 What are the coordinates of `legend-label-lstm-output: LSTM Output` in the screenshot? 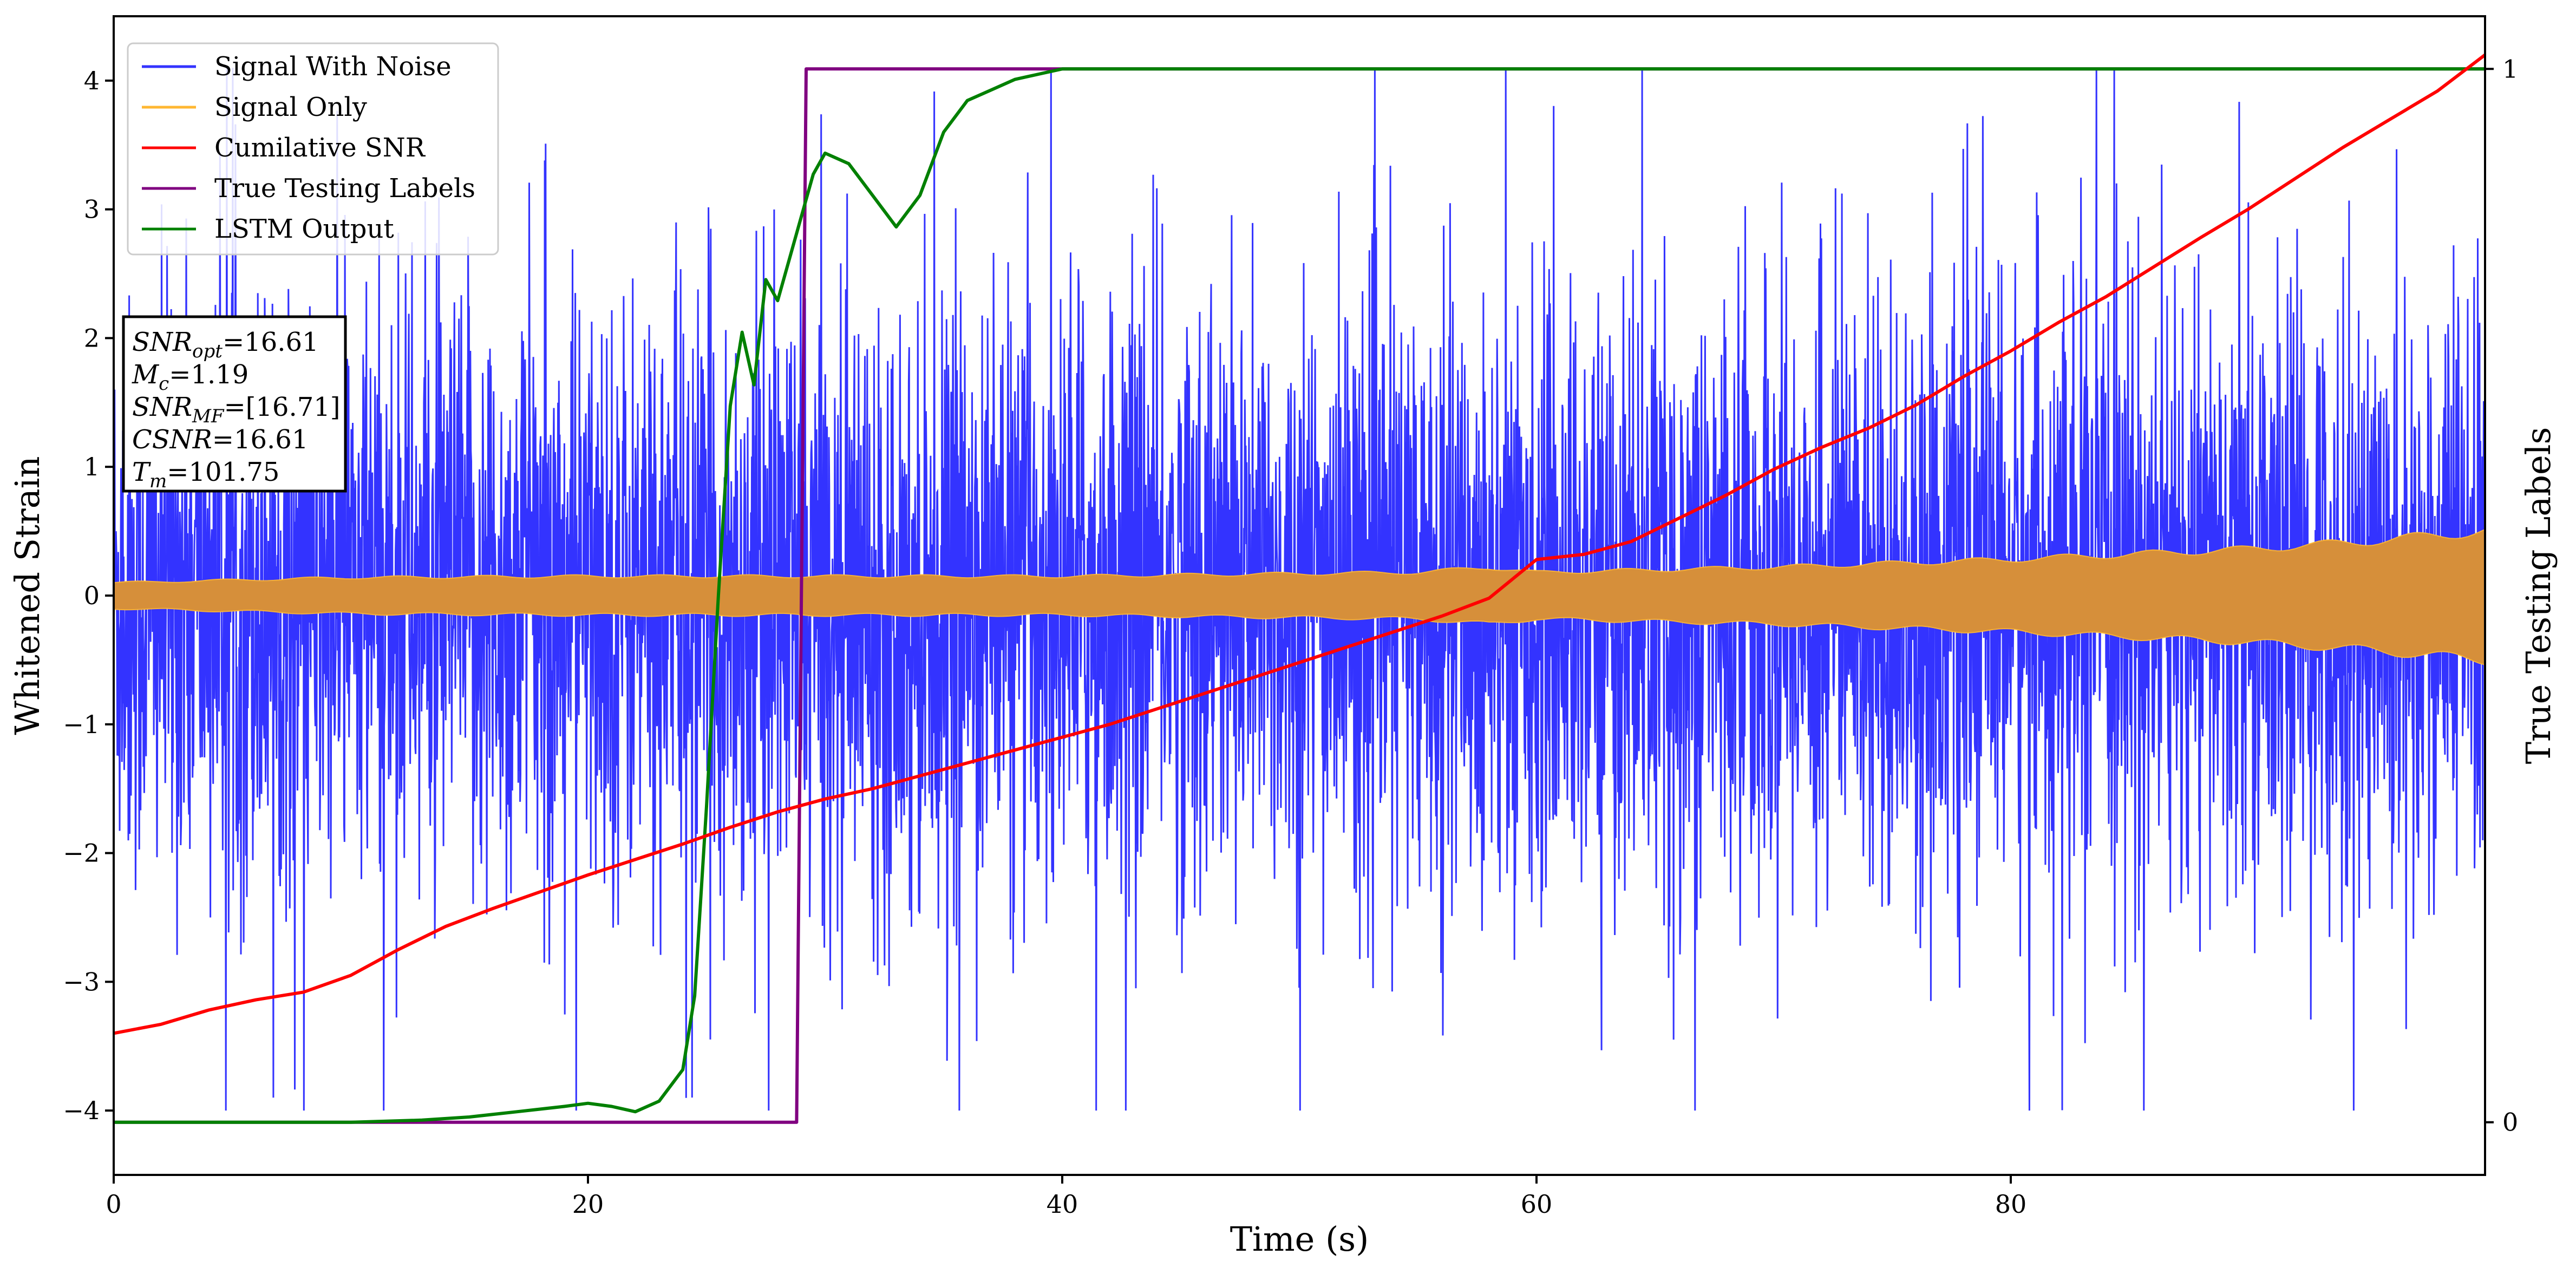 It's located at (304, 229).